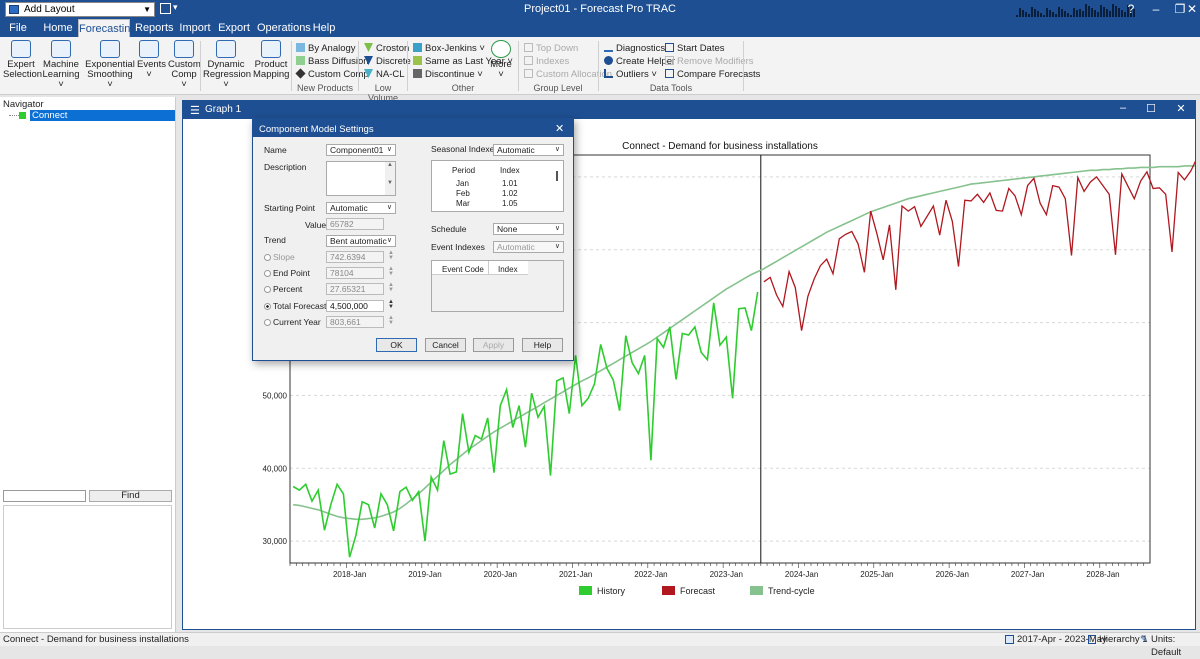 The width and height of the screenshot is (1200, 659). What do you see at coordinates (463, 61) in the screenshot?
I see `same-as-last-year-button: Same as Last Year ˅` at bounding box center [463, 61].